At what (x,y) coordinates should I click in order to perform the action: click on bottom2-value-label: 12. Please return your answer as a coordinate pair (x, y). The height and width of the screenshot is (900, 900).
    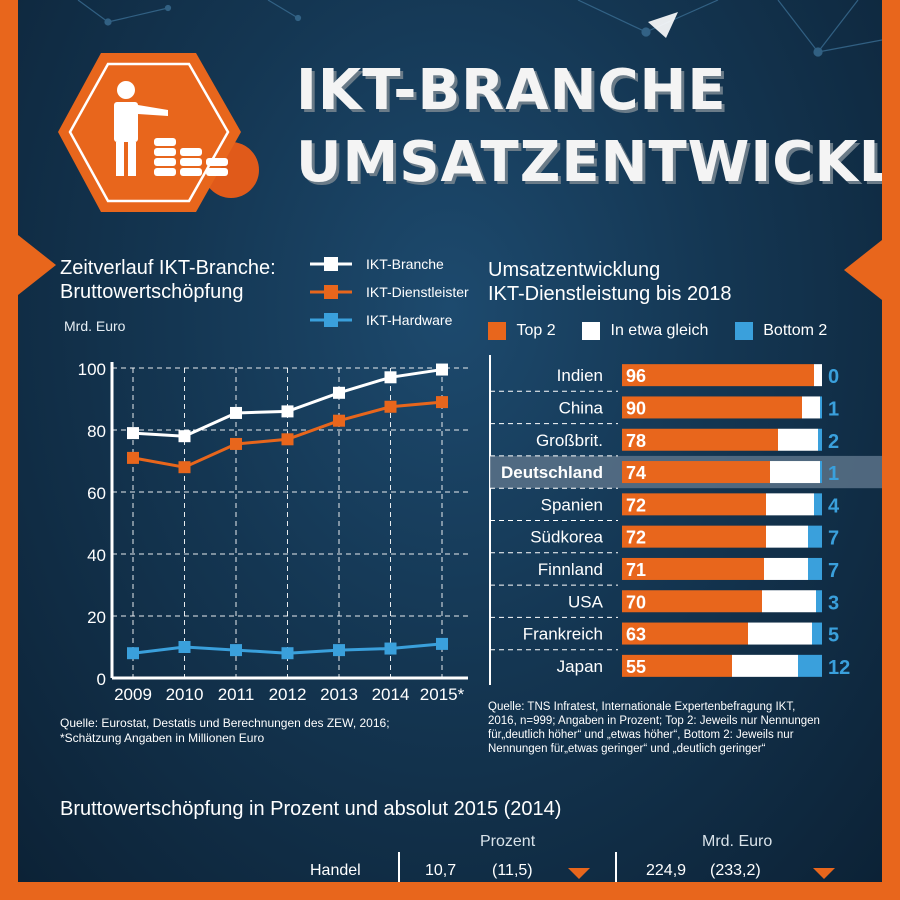
    Looking at the image, I should click on (839, 668).